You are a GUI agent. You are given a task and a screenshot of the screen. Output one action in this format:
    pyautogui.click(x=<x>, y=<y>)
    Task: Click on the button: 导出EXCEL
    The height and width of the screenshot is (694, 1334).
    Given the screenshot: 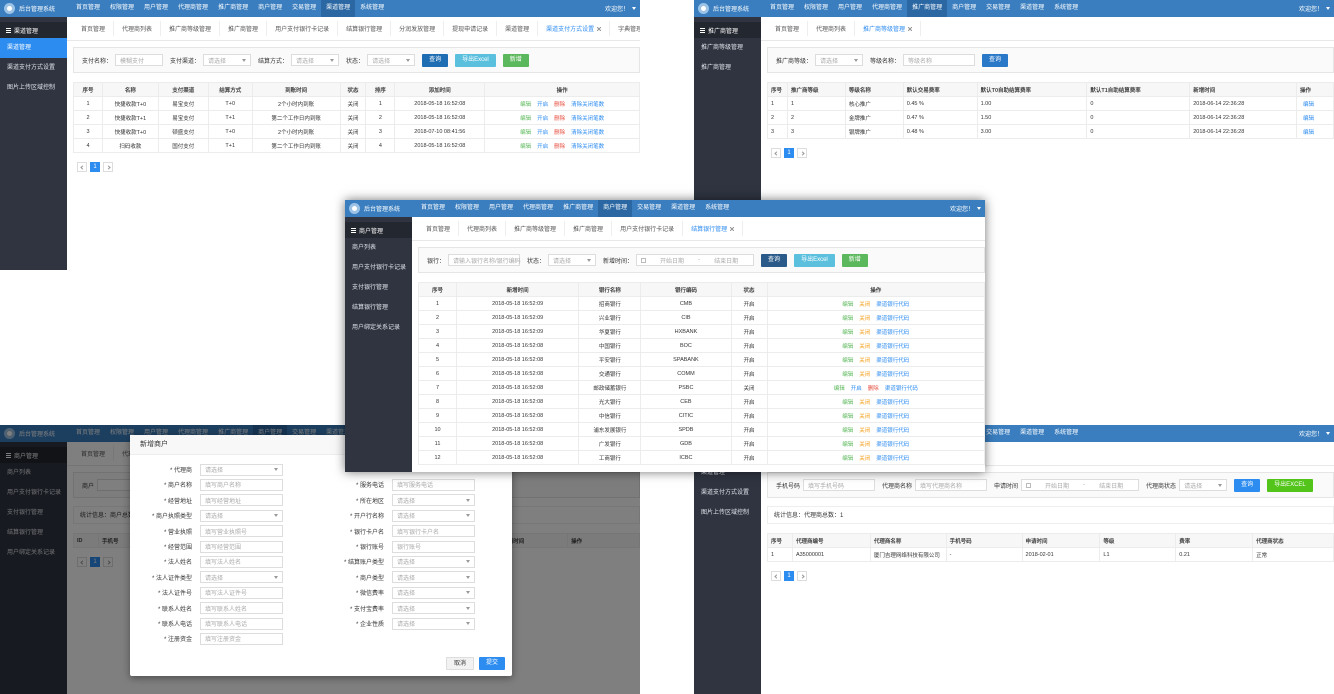 What is the action you would take?
    pyautogui.click(x=1290, y=485)
    